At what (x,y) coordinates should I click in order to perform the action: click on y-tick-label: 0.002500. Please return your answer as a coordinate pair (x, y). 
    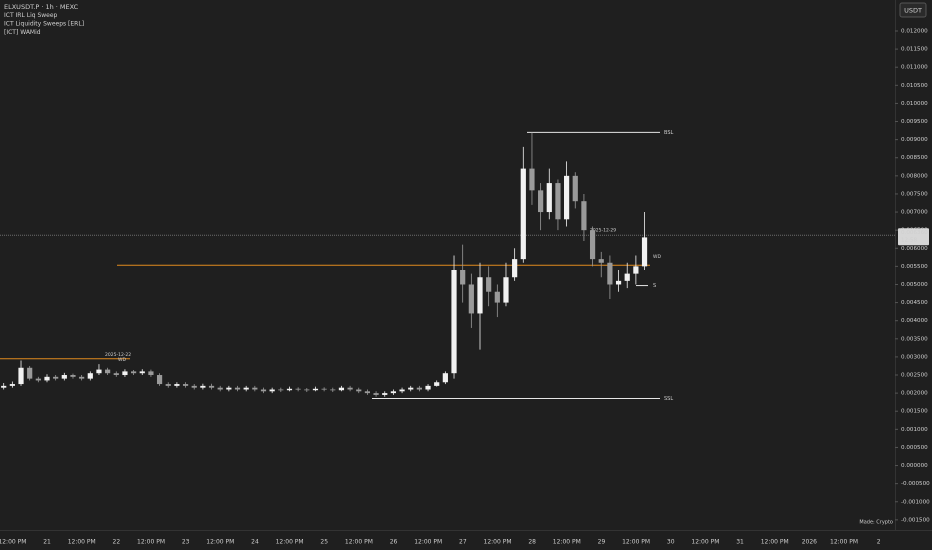
    Looking at the image, I should click on (914, 376).